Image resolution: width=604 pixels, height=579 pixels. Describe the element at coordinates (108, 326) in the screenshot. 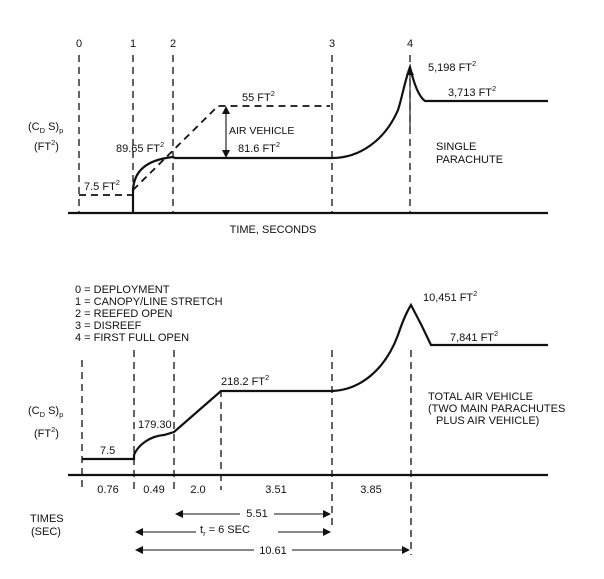

I see `legend-item-3: 3 = DISREEF` at that location.